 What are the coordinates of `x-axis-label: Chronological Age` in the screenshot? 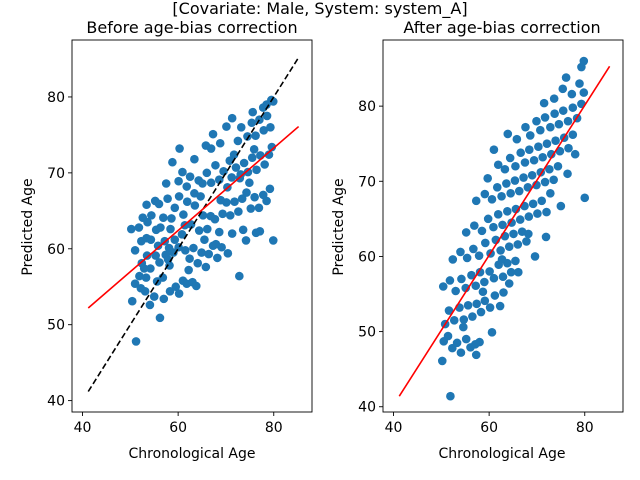 It's located at (501, 454).